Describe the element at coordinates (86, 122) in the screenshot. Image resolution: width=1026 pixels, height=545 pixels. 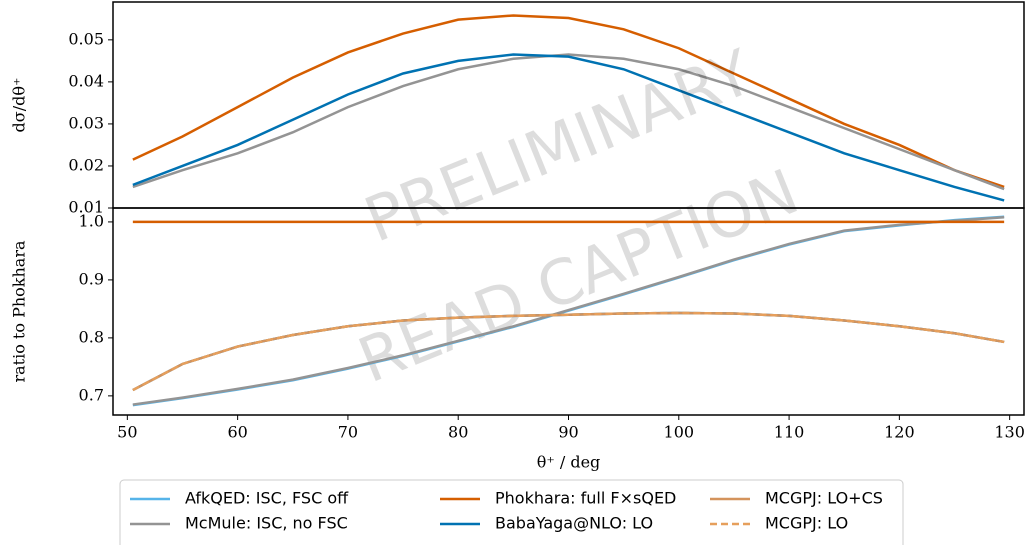
I see `y-tick-label: 0.03` at that location.